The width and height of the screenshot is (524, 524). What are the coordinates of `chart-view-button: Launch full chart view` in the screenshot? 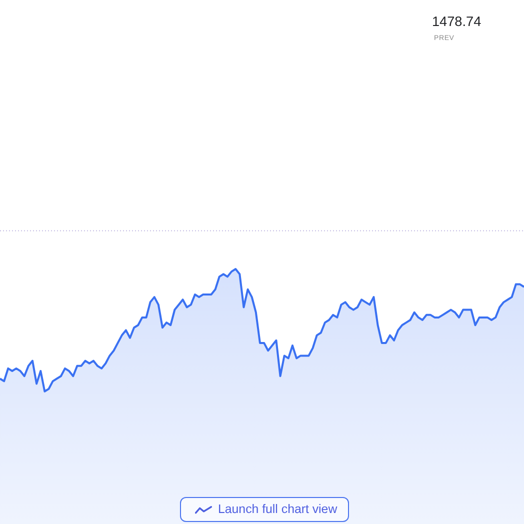 It's located at (265, 509).